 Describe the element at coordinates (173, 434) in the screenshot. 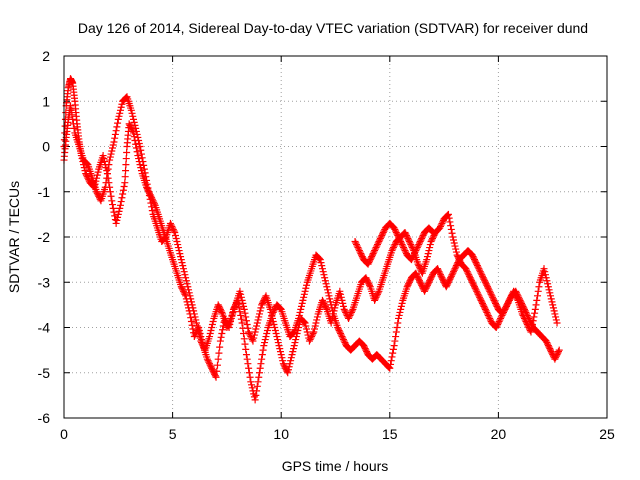

I see `x-tick-label: 5` at that location.